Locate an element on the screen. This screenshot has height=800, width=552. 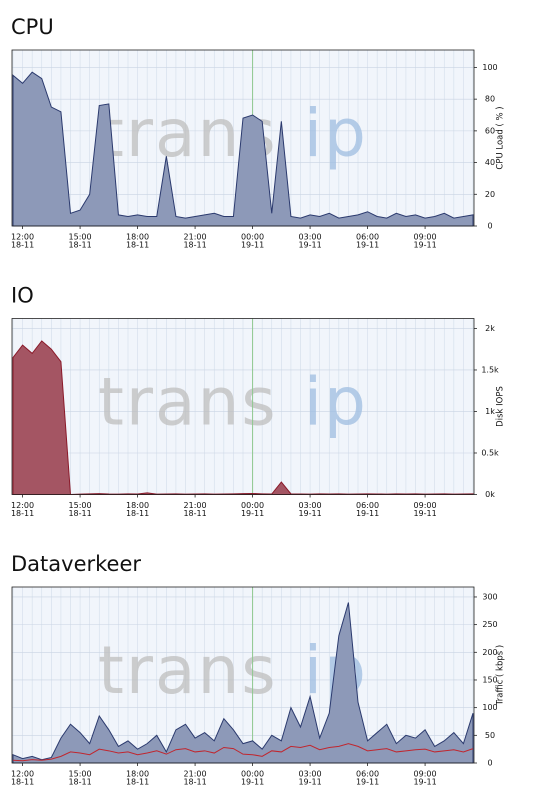
y-tick-label: 2k is located at coordinates (490, 328).